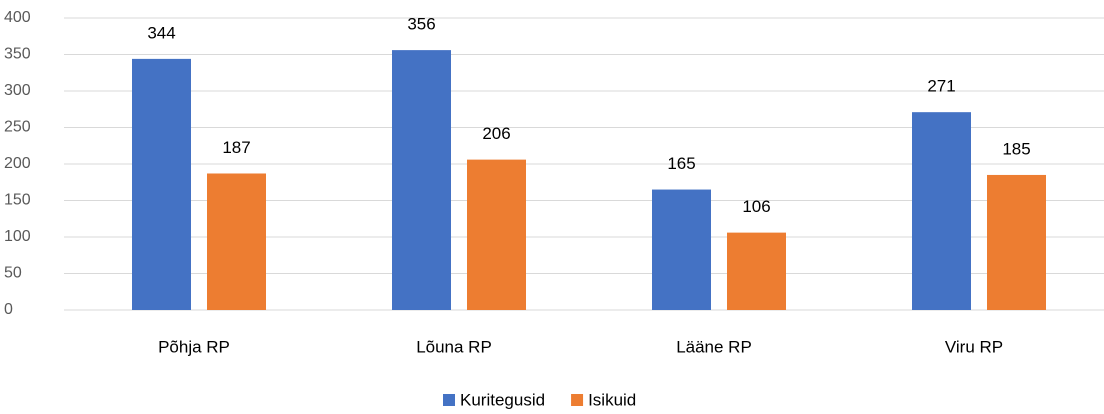  Describe the element at coordinates (13, 273) in the screenshot. I see `y-tick-label: 50` at that location.